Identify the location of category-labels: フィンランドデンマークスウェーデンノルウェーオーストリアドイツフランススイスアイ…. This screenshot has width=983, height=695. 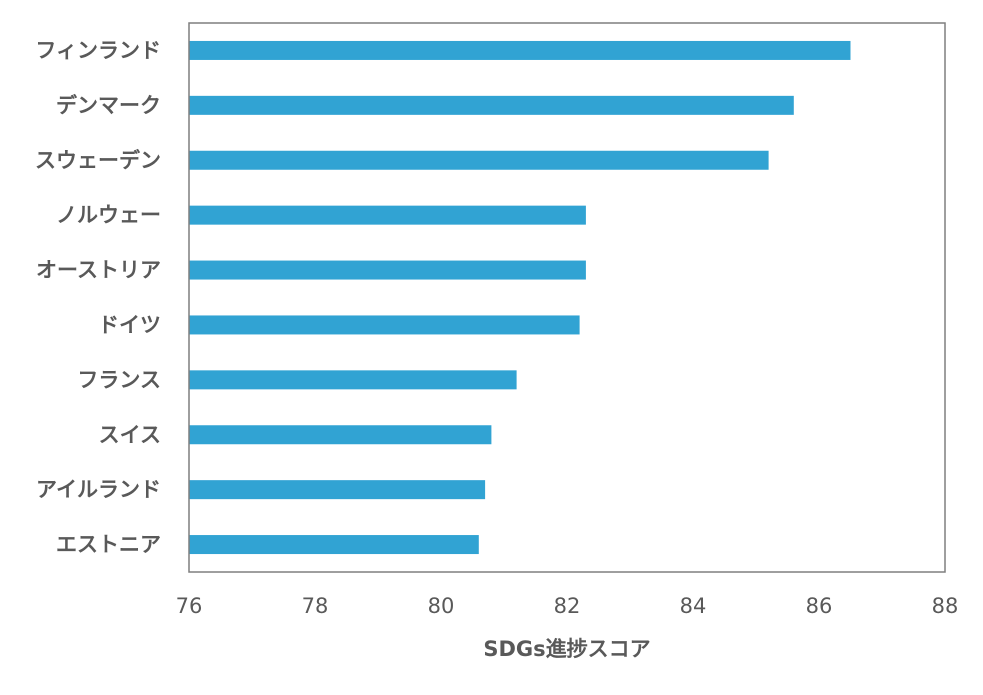
(98, 297).